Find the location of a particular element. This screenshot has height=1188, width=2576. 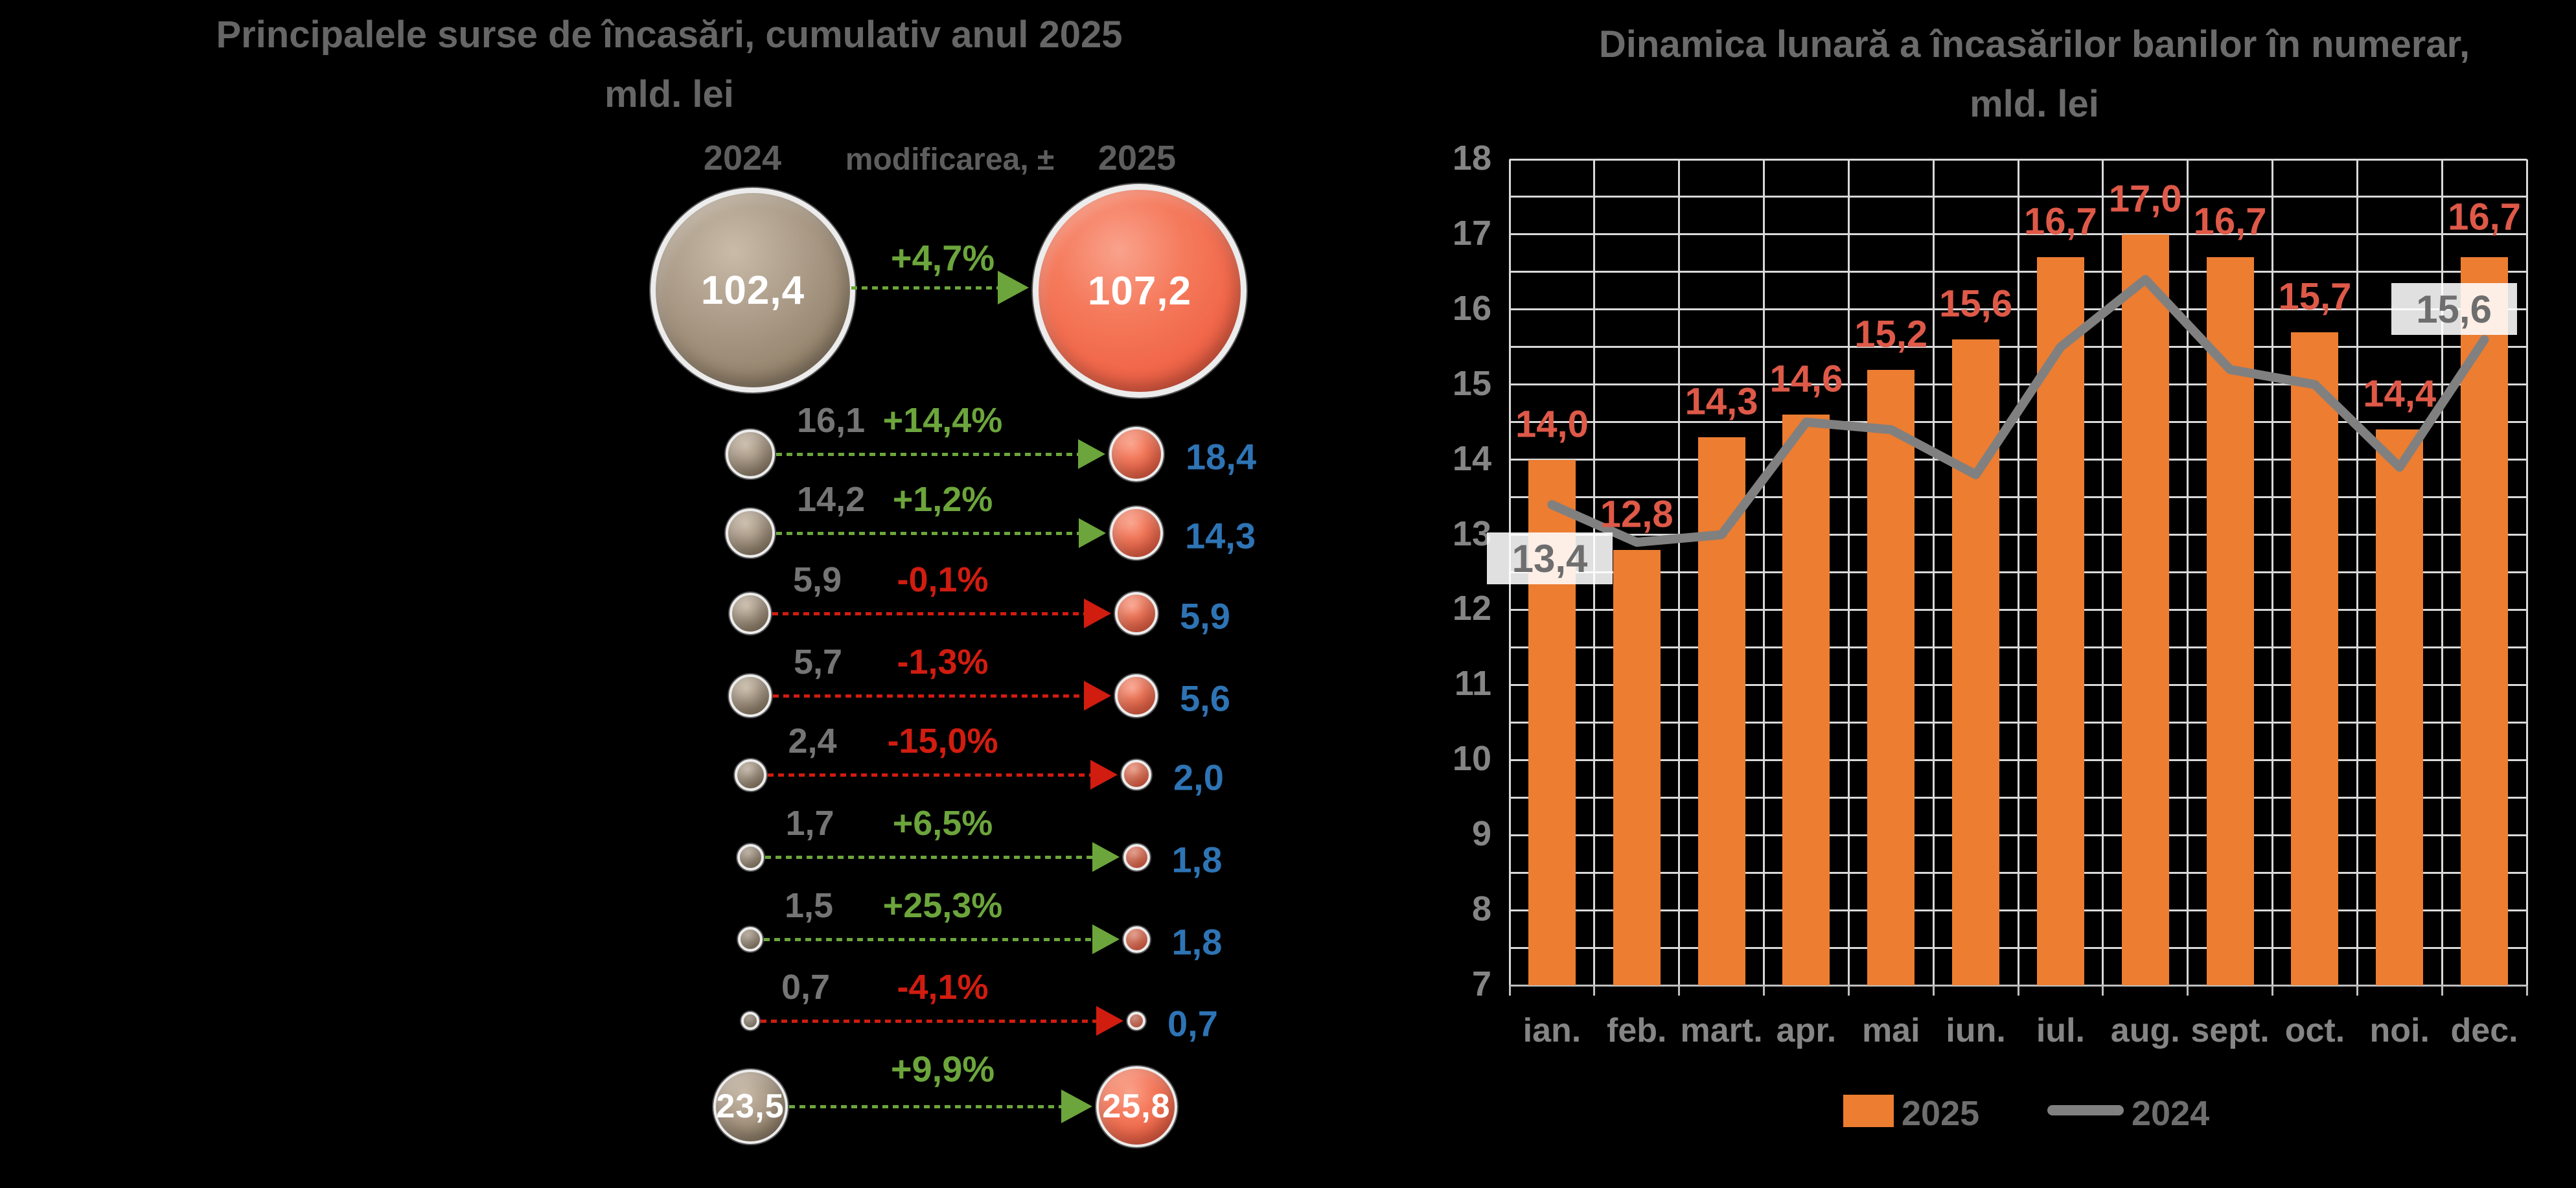

legend-line-swatch is located at coordinates (2085, 1110).